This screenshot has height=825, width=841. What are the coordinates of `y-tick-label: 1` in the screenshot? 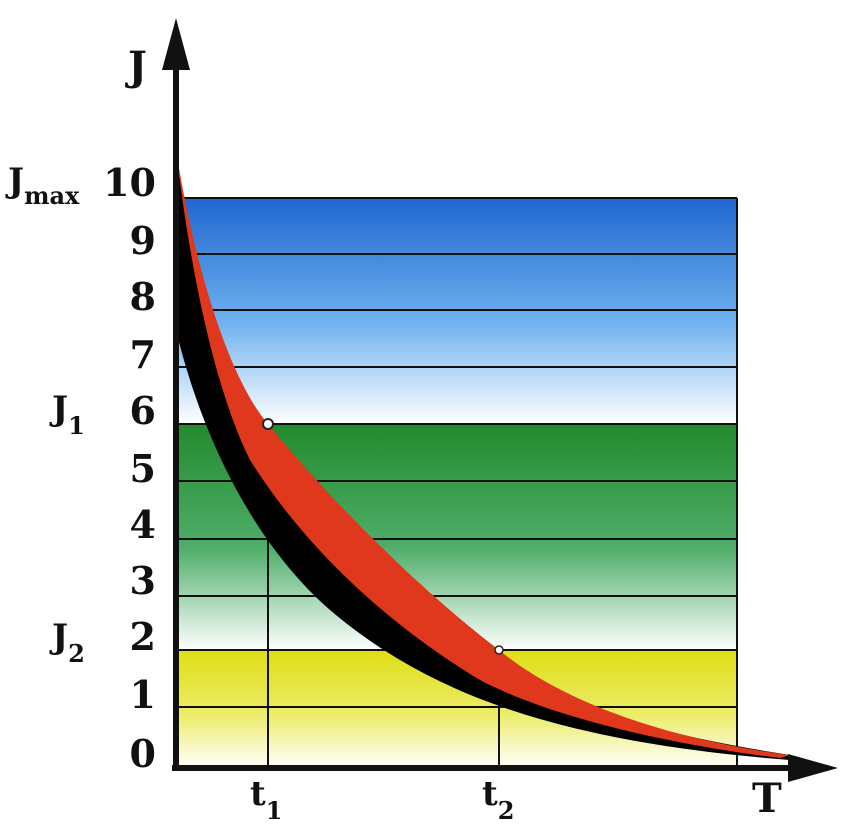 It's located at (143, 694).